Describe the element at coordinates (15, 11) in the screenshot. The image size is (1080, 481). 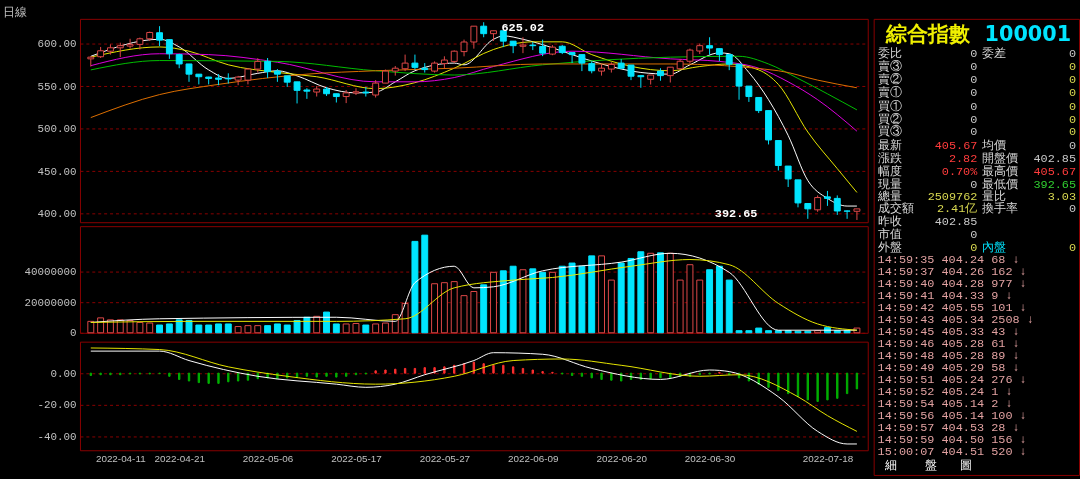
I see `chart-title: 日線` at that location.